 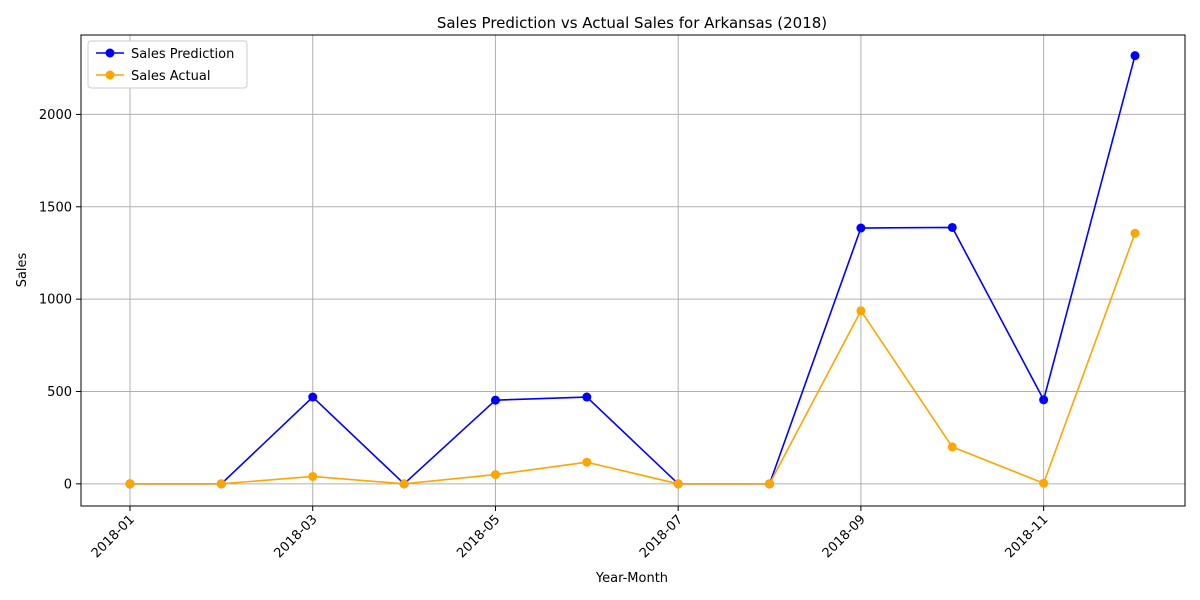 I want to click on legend-marker-prediction, so click(x=110, y=53).